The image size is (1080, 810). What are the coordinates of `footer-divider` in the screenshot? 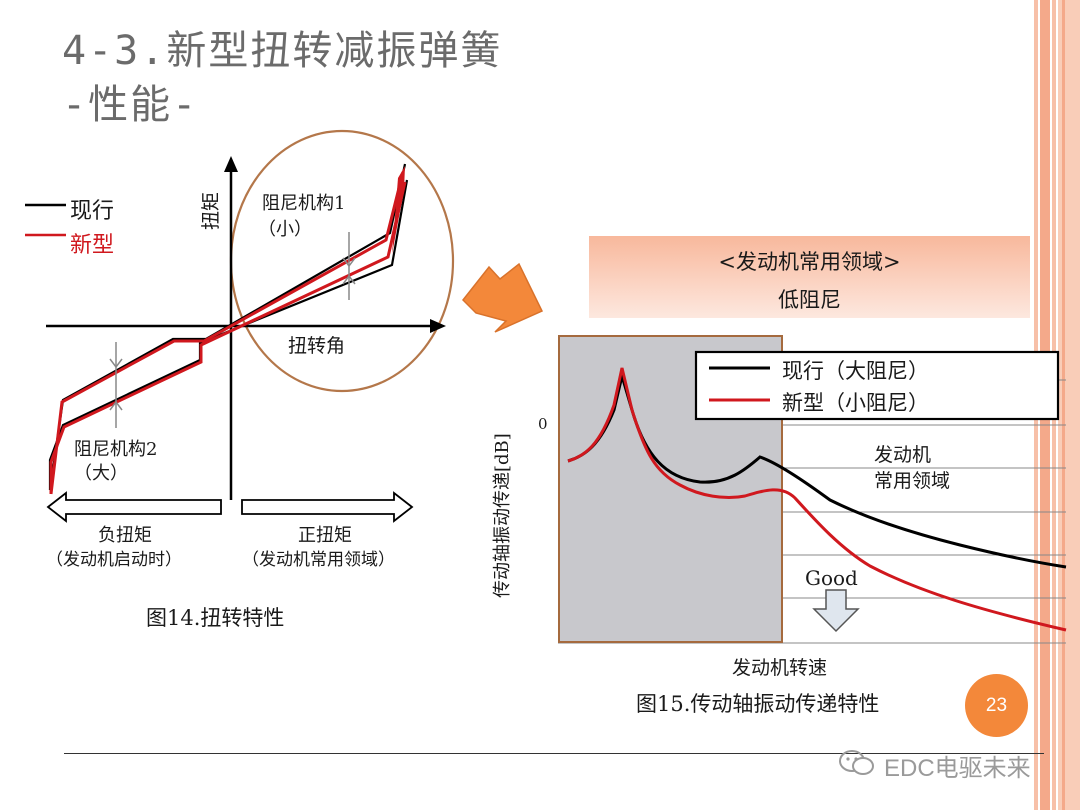 It's located at (554, 753).